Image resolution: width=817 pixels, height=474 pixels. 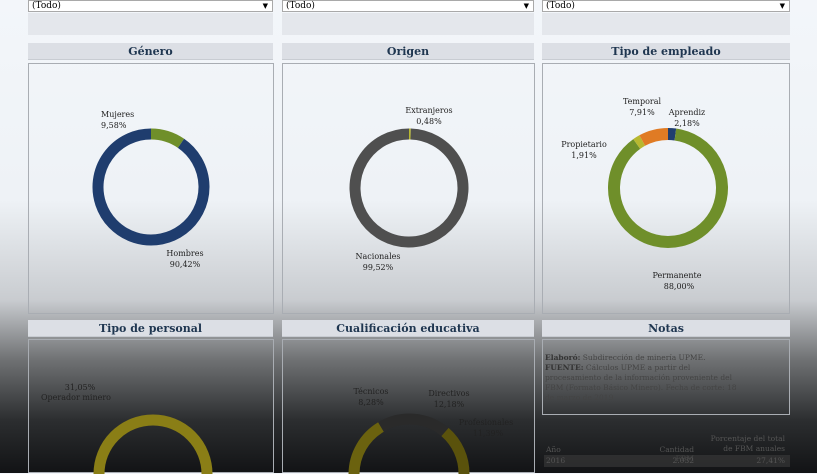 I want to click on donut-segment-temporal, so click(x=655, y=137).